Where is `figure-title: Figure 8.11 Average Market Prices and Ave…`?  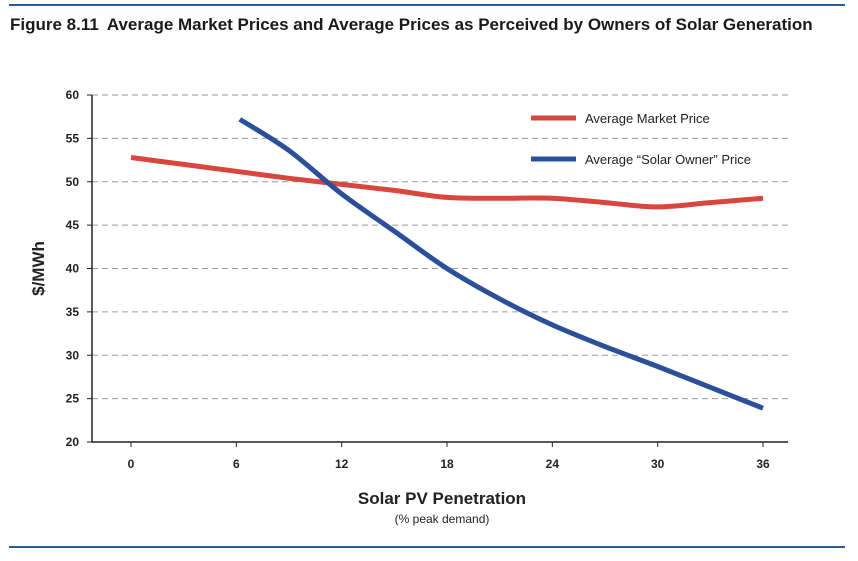 figure-title: Figure 8.11 Average Market Prices and Ave… is located at coordinates (420, 25).